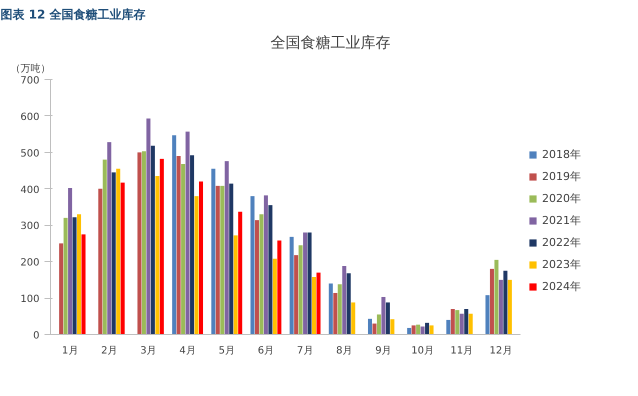  Describe the element at coordinates (30, 226) in the screenshot. I see `y-tick-label: 300` at that location.